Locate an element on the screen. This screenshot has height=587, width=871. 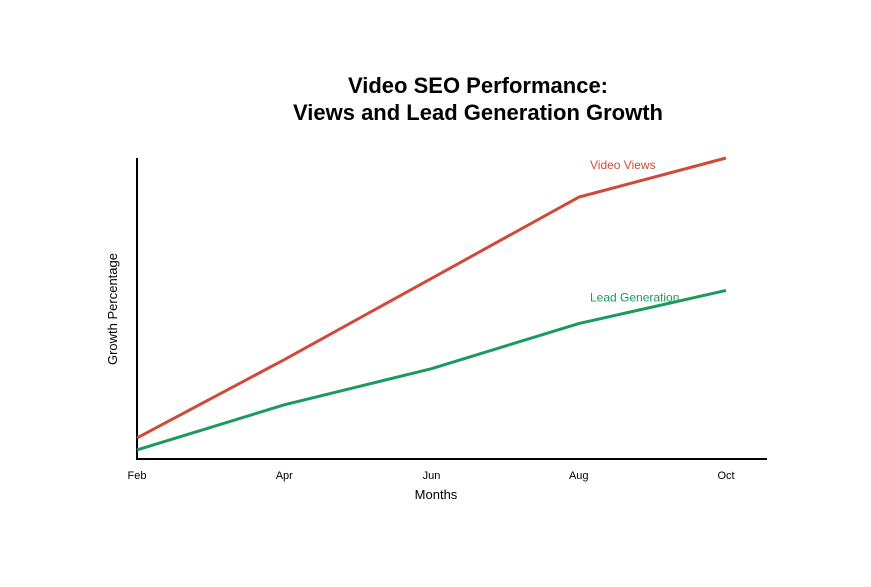
x-tick-label-jun: Jun is located at coordinates (432, 476).